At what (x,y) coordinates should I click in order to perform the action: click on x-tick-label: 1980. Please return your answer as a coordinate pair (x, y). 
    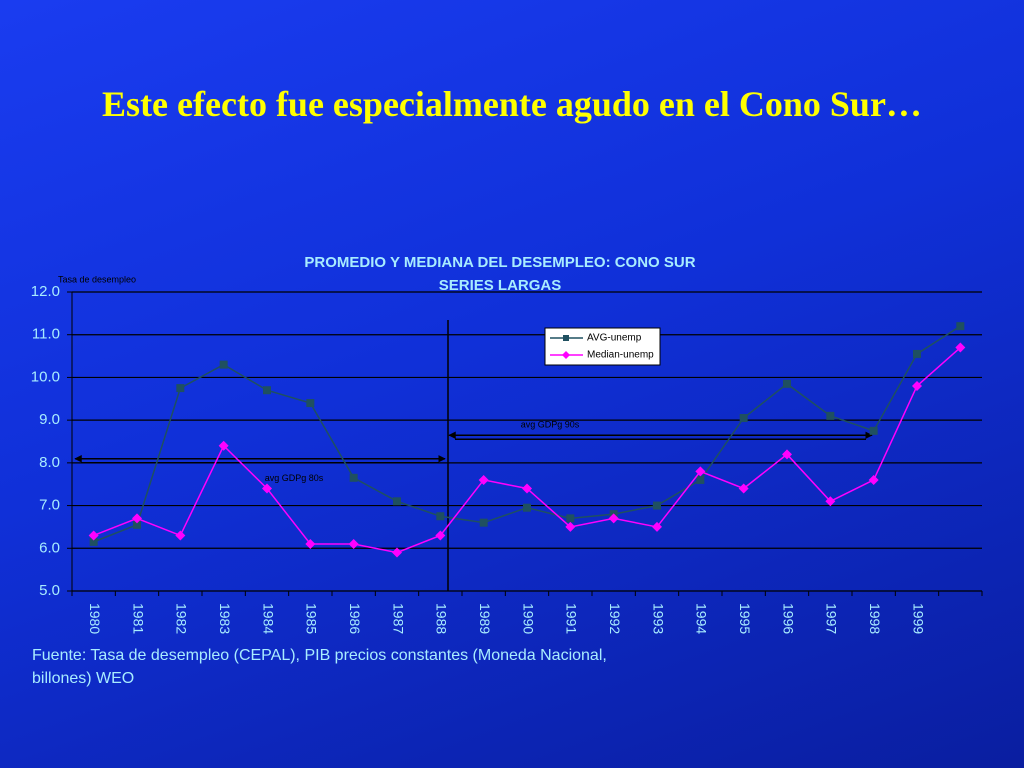
    Looking at the image, I should click on (95, 618).